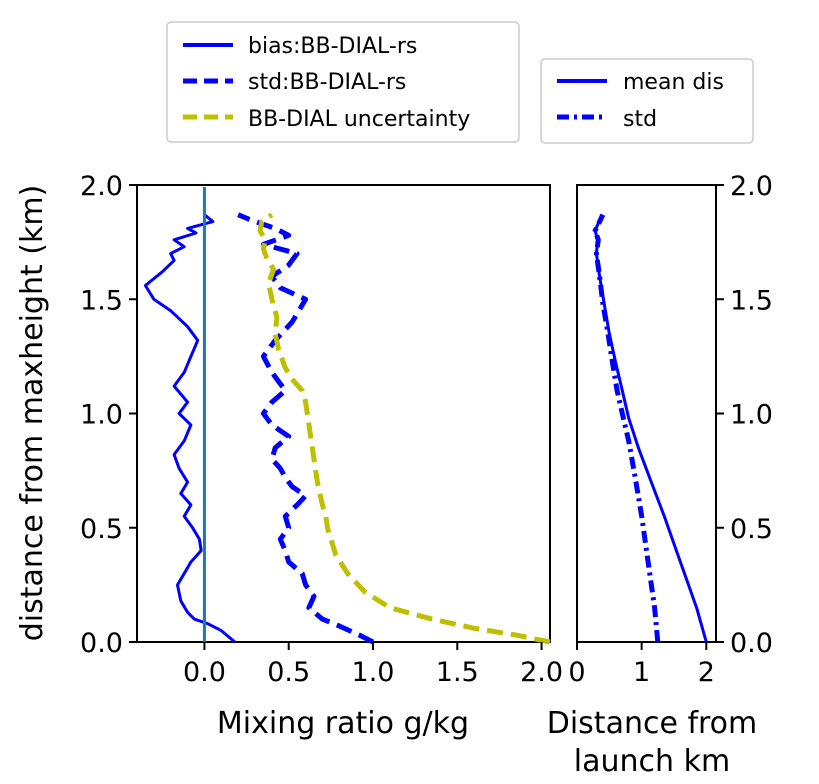 Image resolution: width=819 pixels, height=784 pixels. What do you see at coordinates (189, 428) in the screenshot?
I see `left-series-bias-bb-dial-rs` at bounding box center [189, 428].